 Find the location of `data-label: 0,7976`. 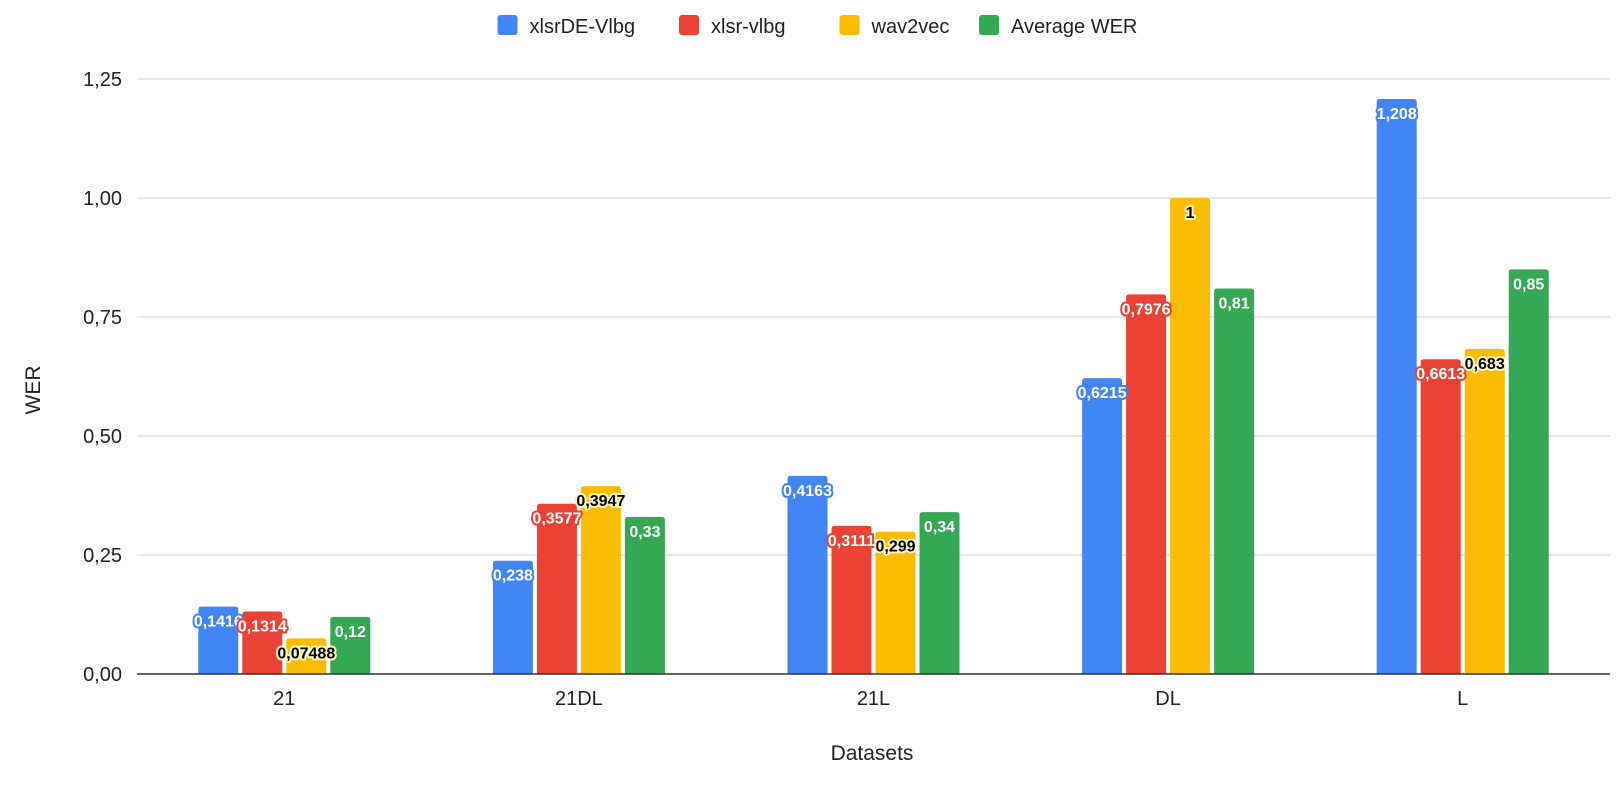

data-label: 0,7976 is located at coordinates (1146, 309).